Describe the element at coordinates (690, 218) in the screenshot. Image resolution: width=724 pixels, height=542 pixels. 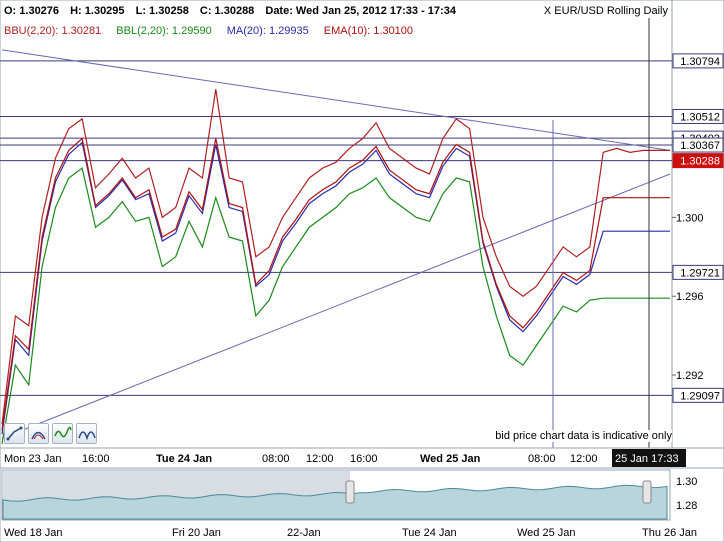
I see `y-tick-label: 1.300` at that location.